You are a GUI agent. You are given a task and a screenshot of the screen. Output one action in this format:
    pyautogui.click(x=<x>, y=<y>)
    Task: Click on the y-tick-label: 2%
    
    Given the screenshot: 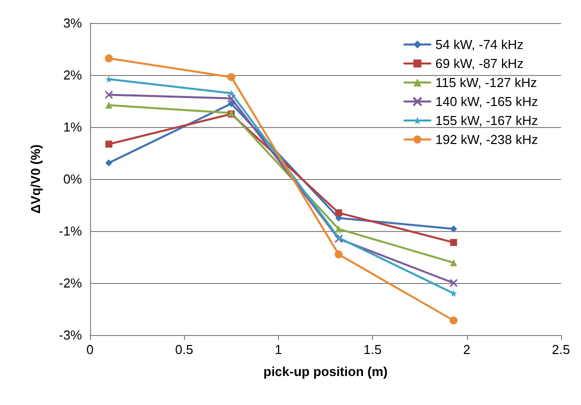 What is the action you would take?
    pyautogui.click(x=72, y=75)
    